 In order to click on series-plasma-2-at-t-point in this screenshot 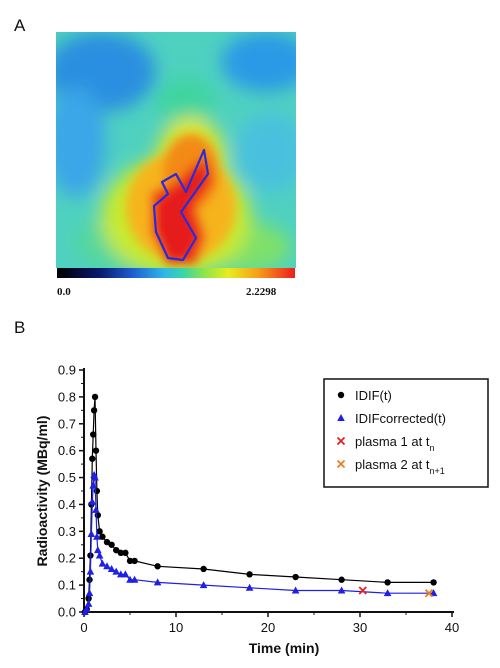, I will do `click(429, 593)`.